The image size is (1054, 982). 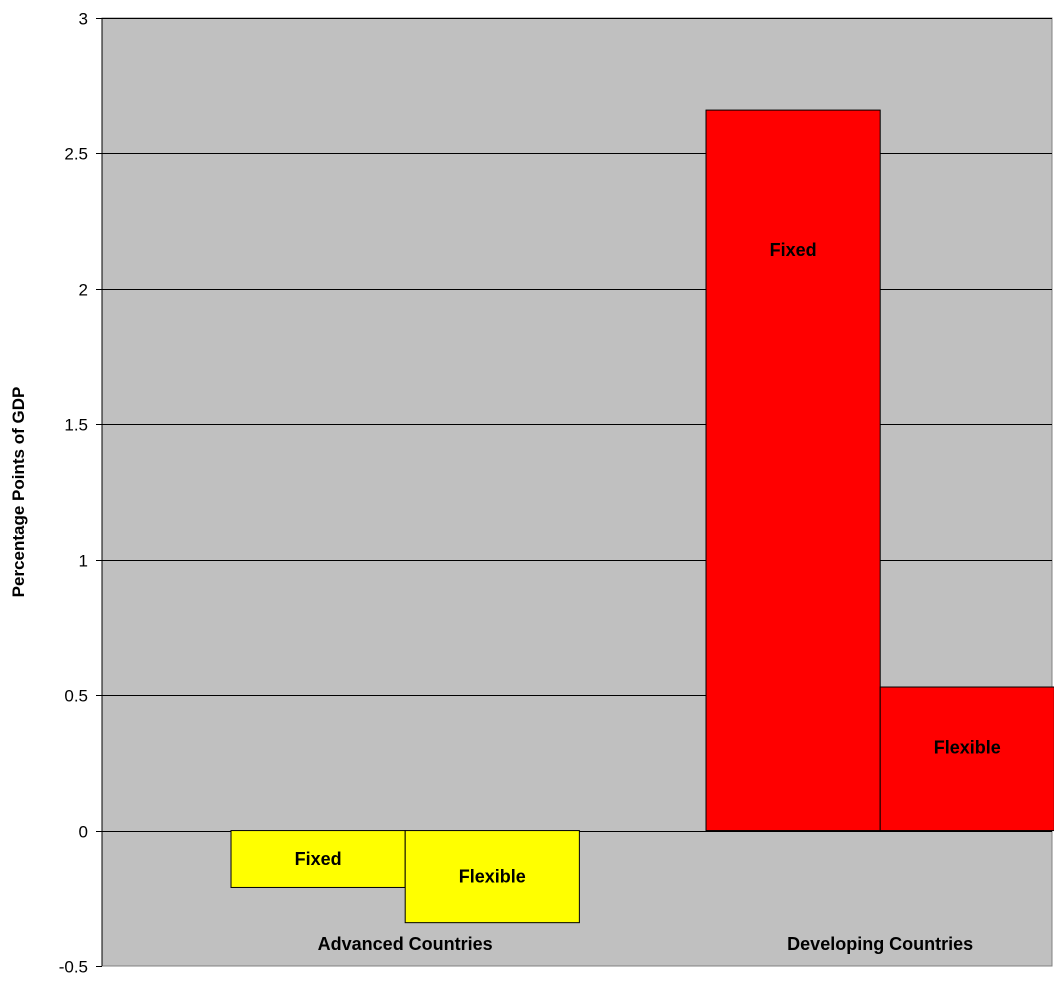 I want to click on category-label: Developing Countries, so click(x=880, y=944).